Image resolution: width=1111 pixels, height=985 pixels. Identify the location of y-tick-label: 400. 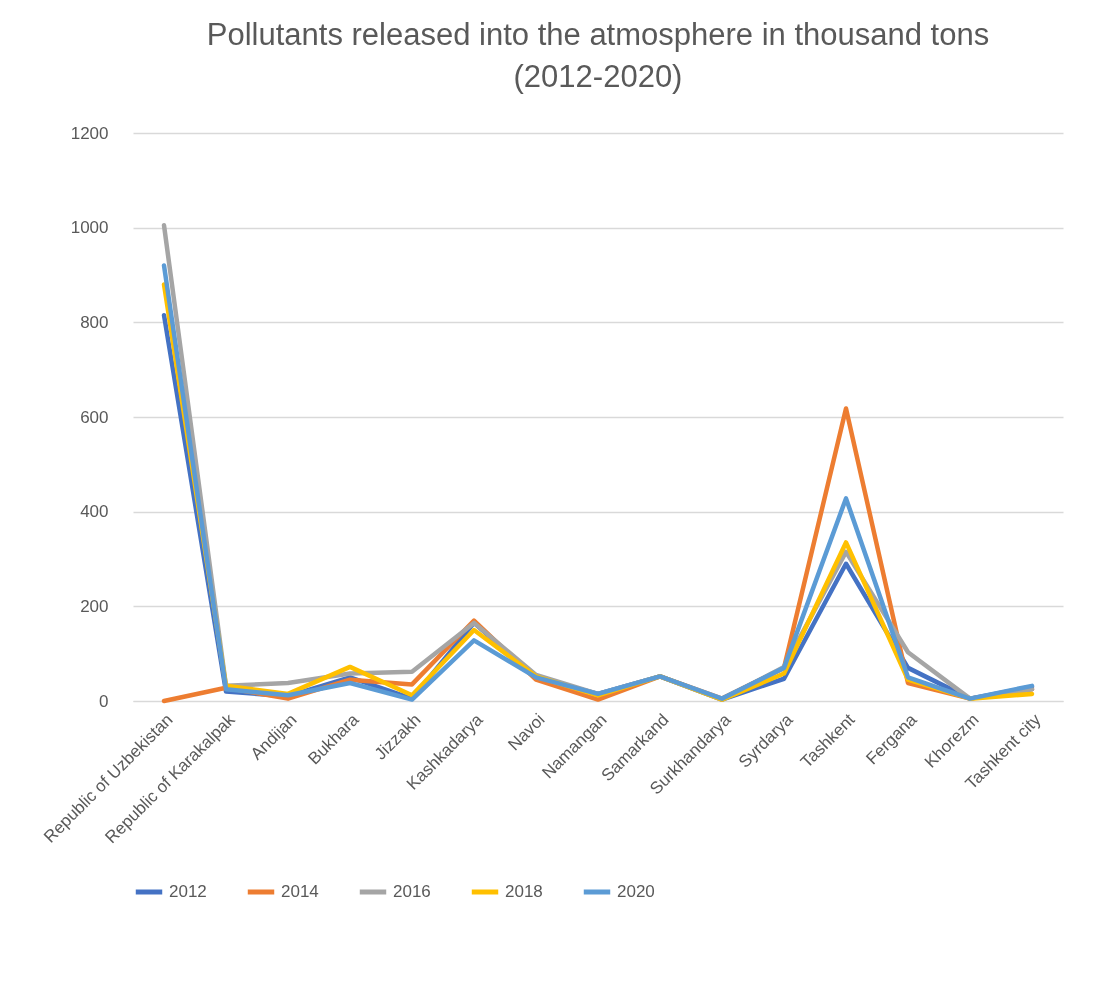
(94, 512).